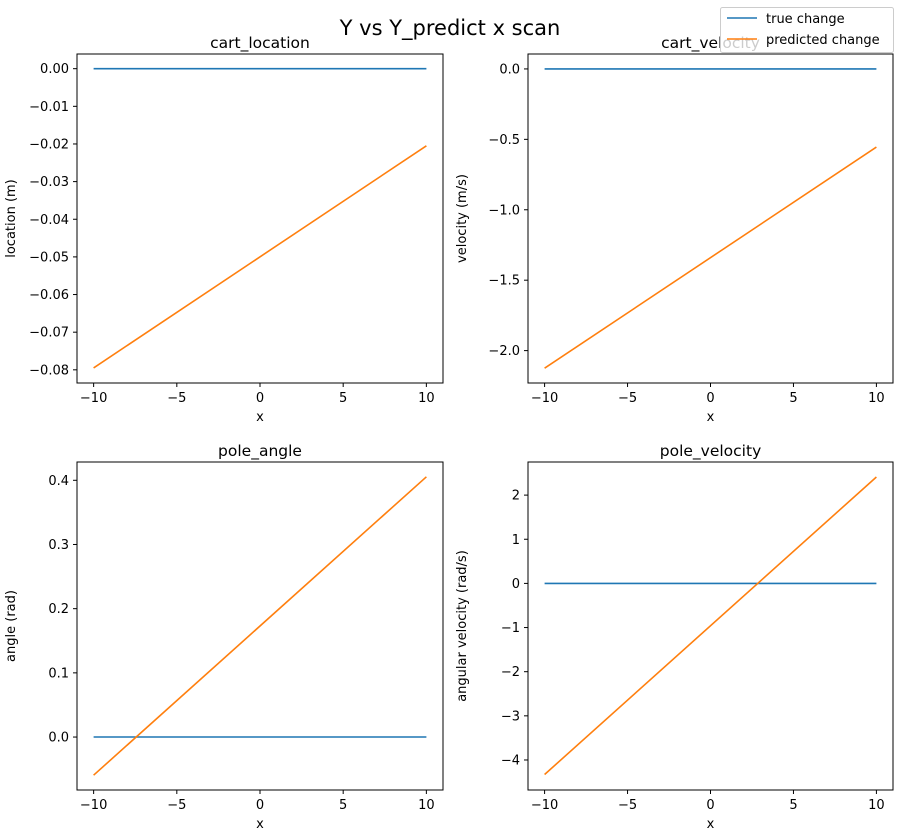  What do you see at coordinates (49, 144) in the screenshot?
I see `y-tick-label: −0.02` at bounding box center [49, 144].